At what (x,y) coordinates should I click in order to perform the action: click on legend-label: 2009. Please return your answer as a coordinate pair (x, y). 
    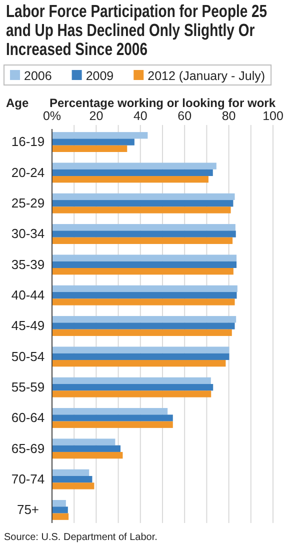
    Looking at the image, I should click on (100, 76).